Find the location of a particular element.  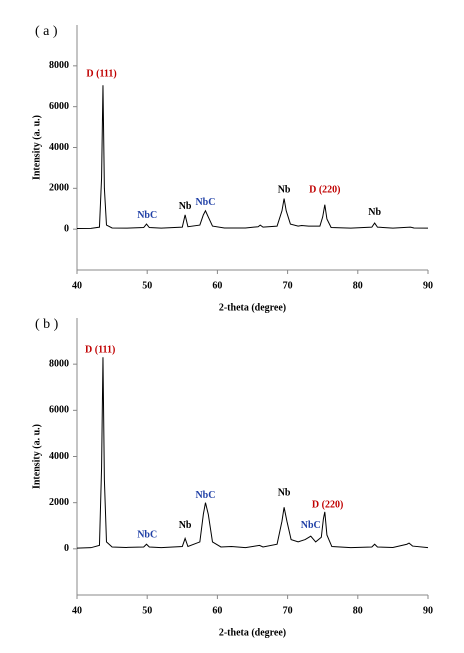

panel-label: ( a ) is located at coordinates (46, 31).